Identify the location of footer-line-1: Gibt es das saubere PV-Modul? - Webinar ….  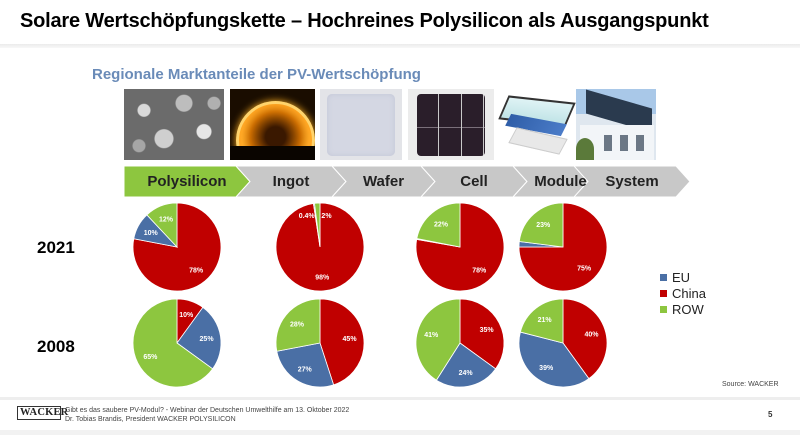
(207, 410).